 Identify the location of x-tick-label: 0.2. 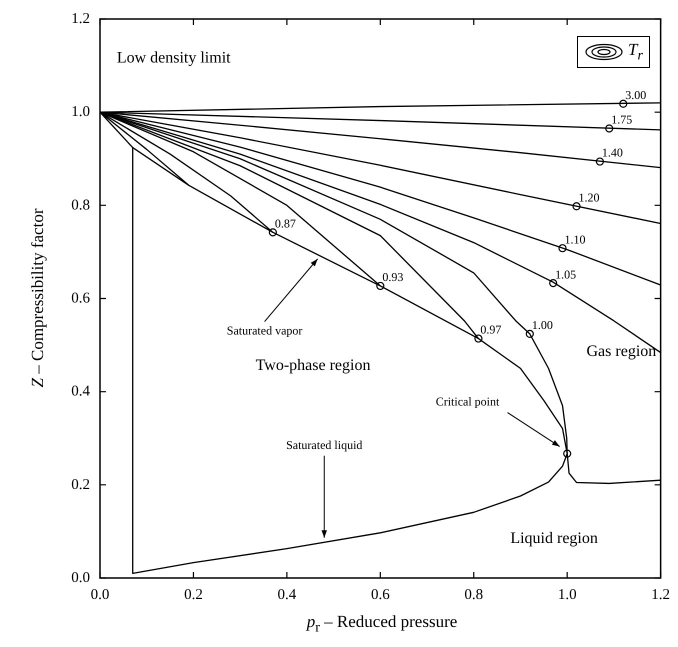
(193, 594).